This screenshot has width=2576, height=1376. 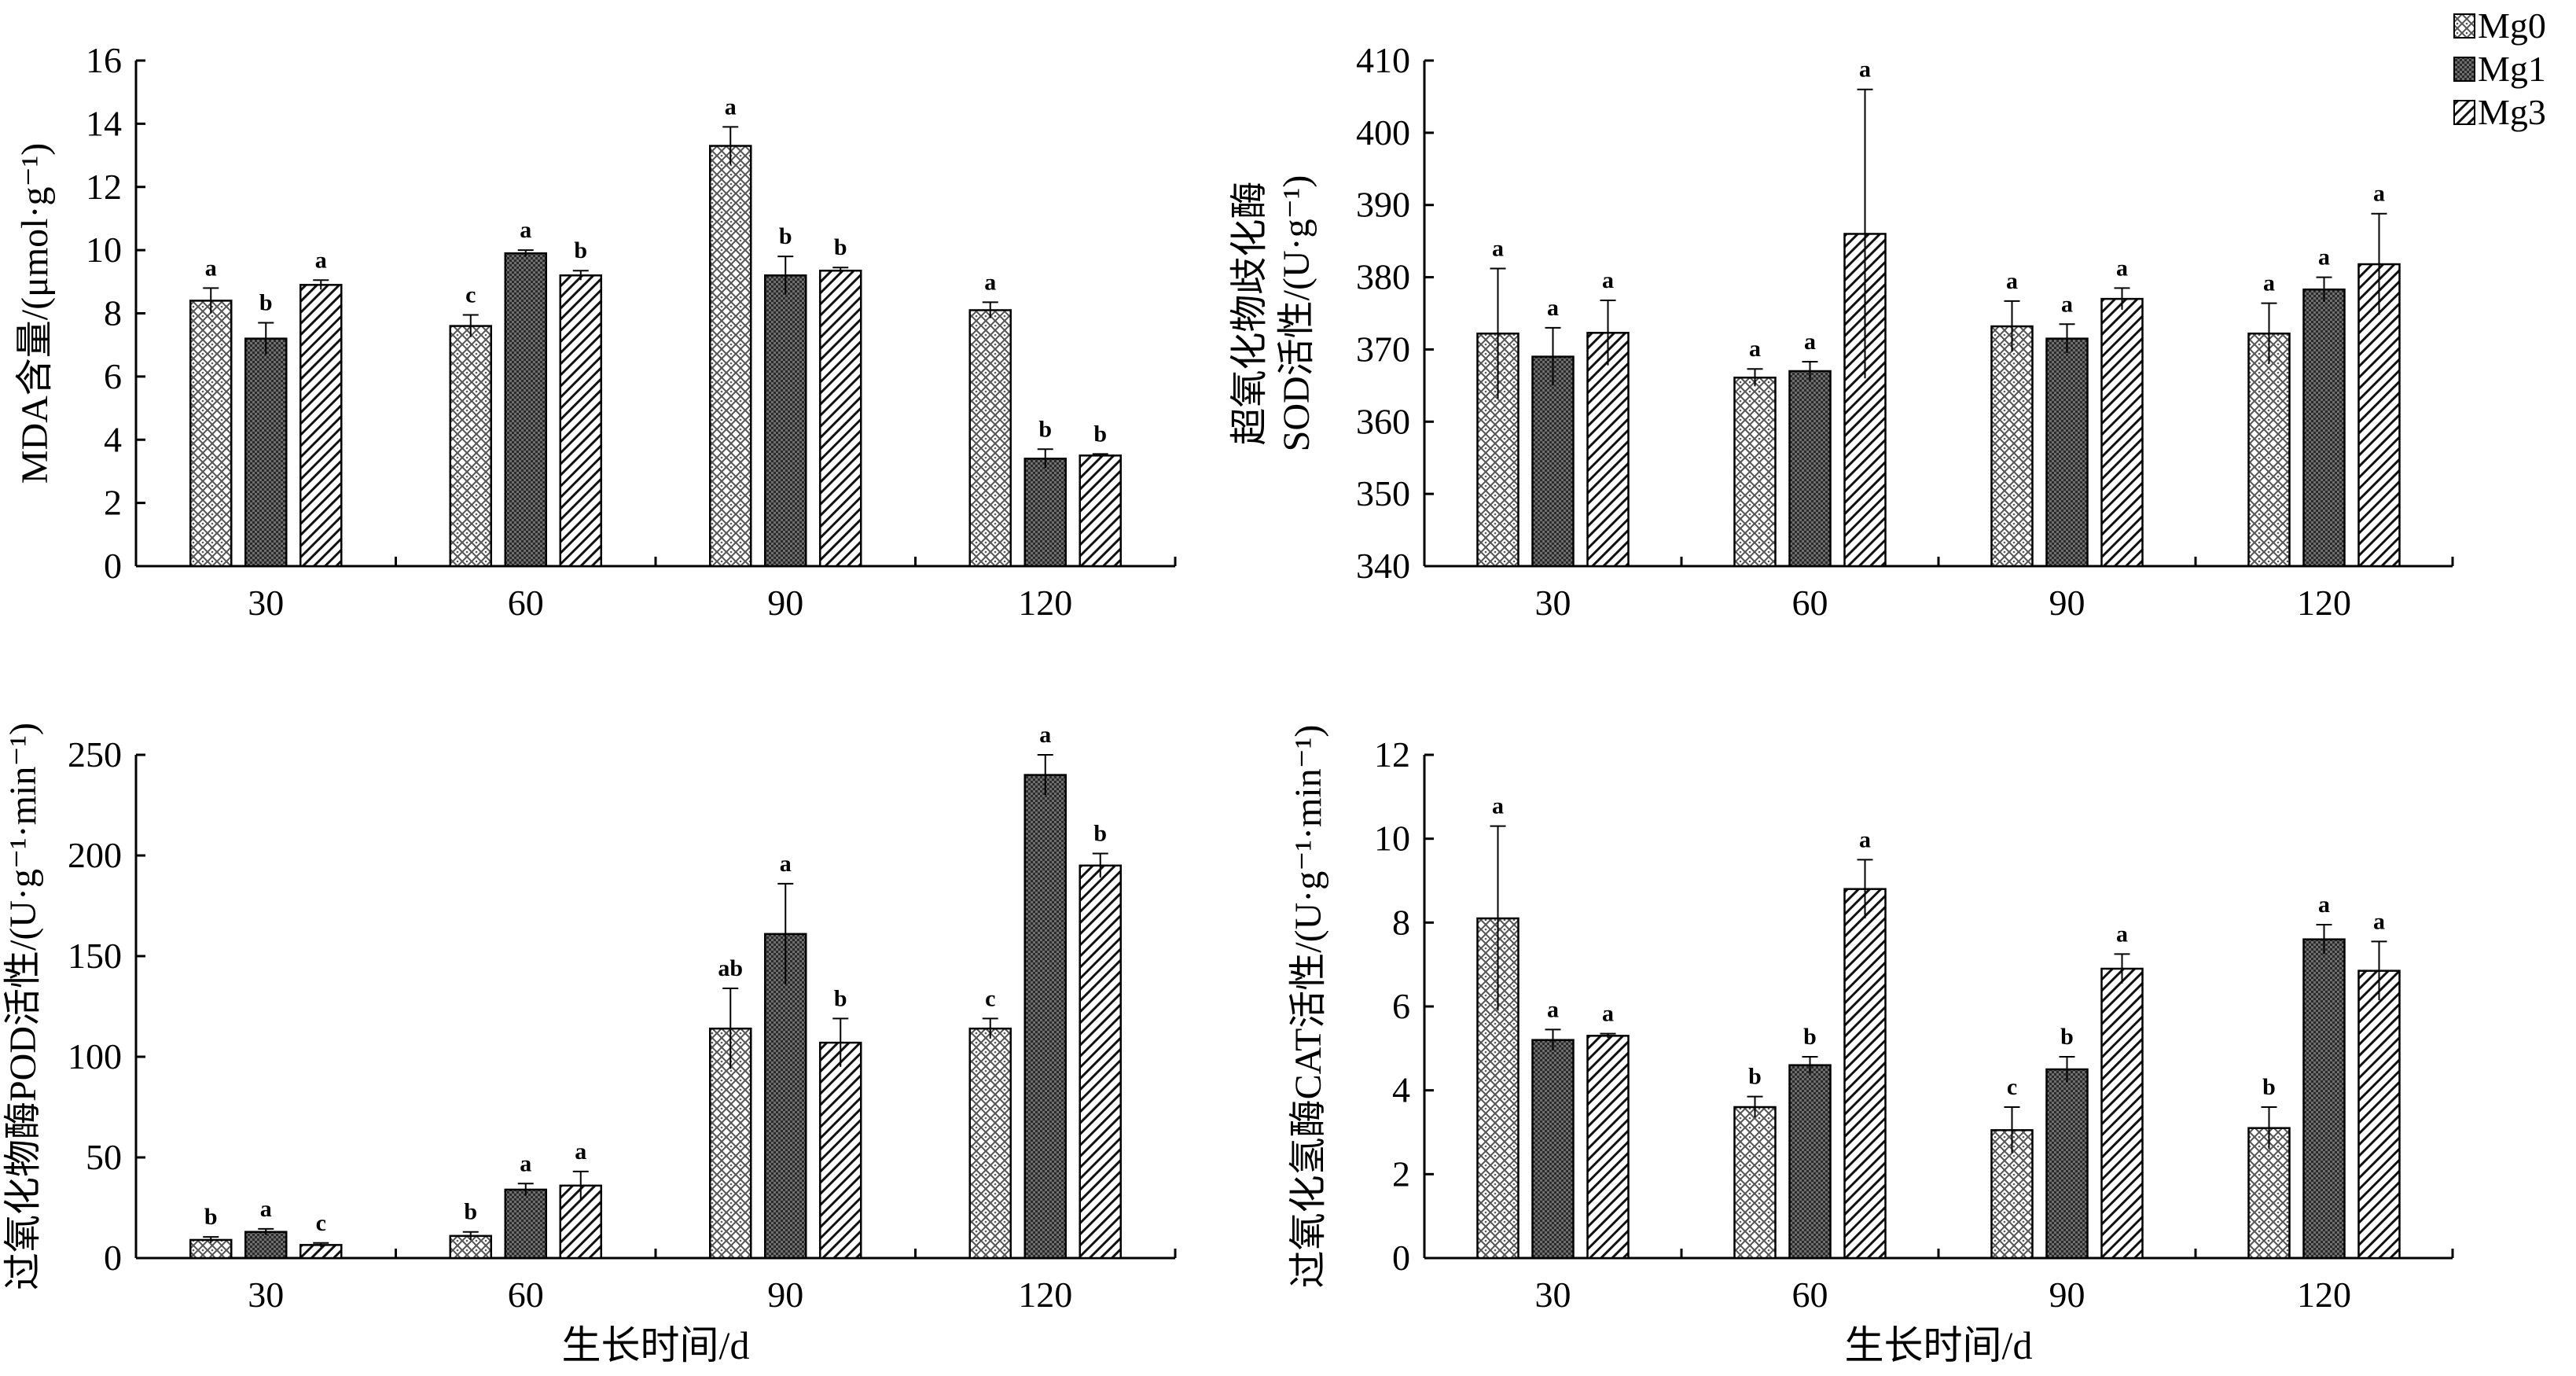 What do you see at coordinates (113, 439) in the screenshot?
I see `y-tick-label: 4` at bounding box center [113, 439].